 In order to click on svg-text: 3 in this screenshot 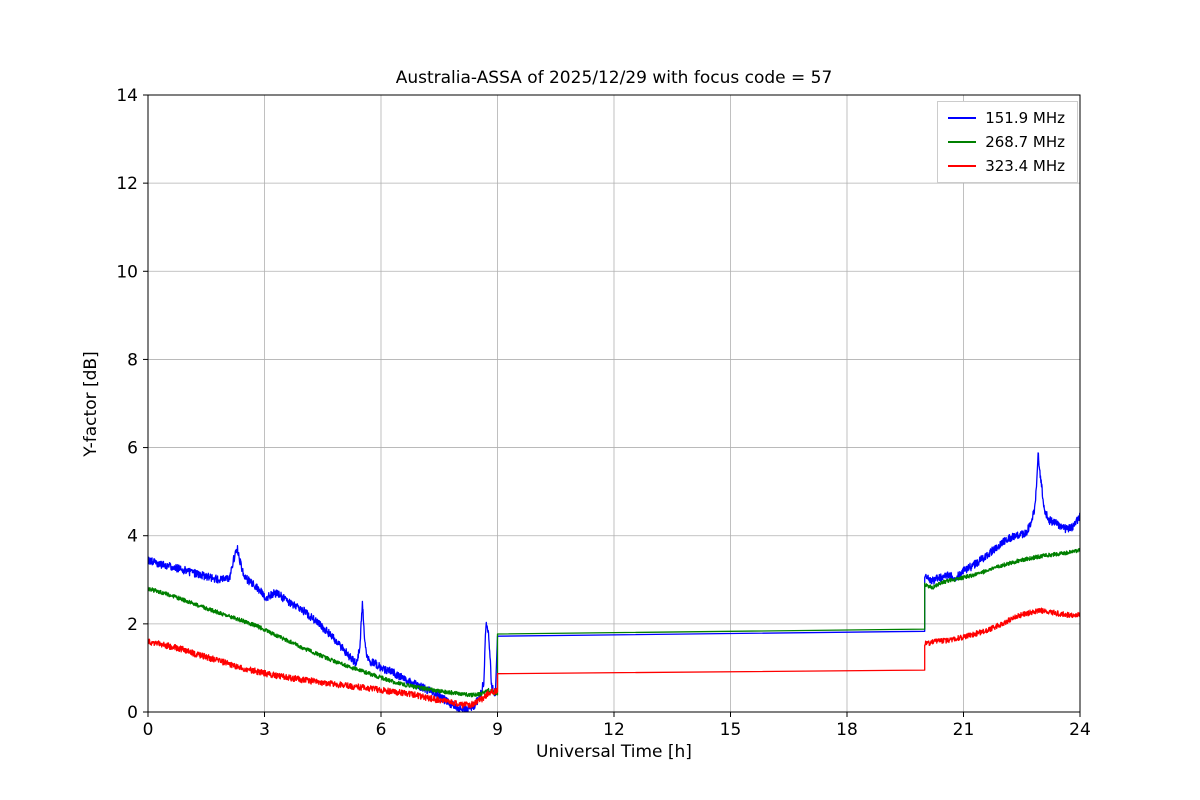, I will do `click(264, 730)`.